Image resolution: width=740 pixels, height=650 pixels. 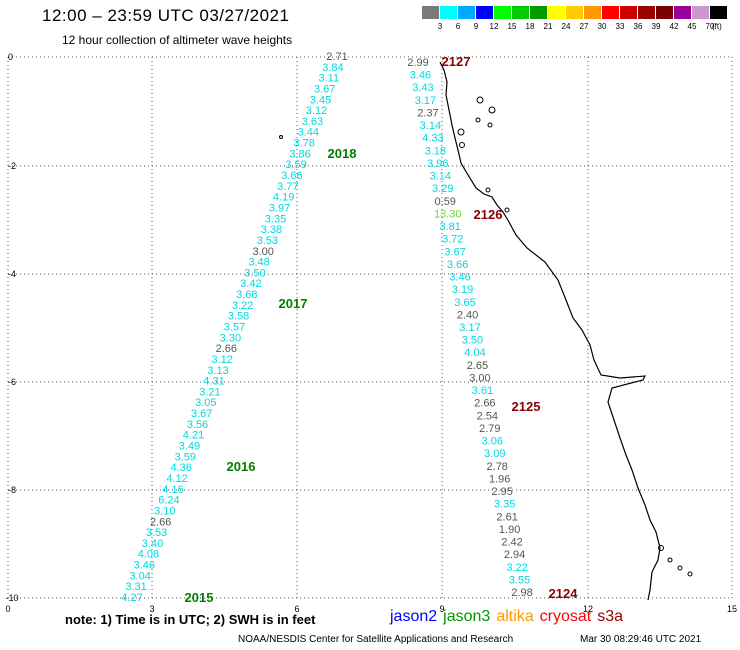 I want to click on wave-height-value: 6.24, so click(x=168, y=501).